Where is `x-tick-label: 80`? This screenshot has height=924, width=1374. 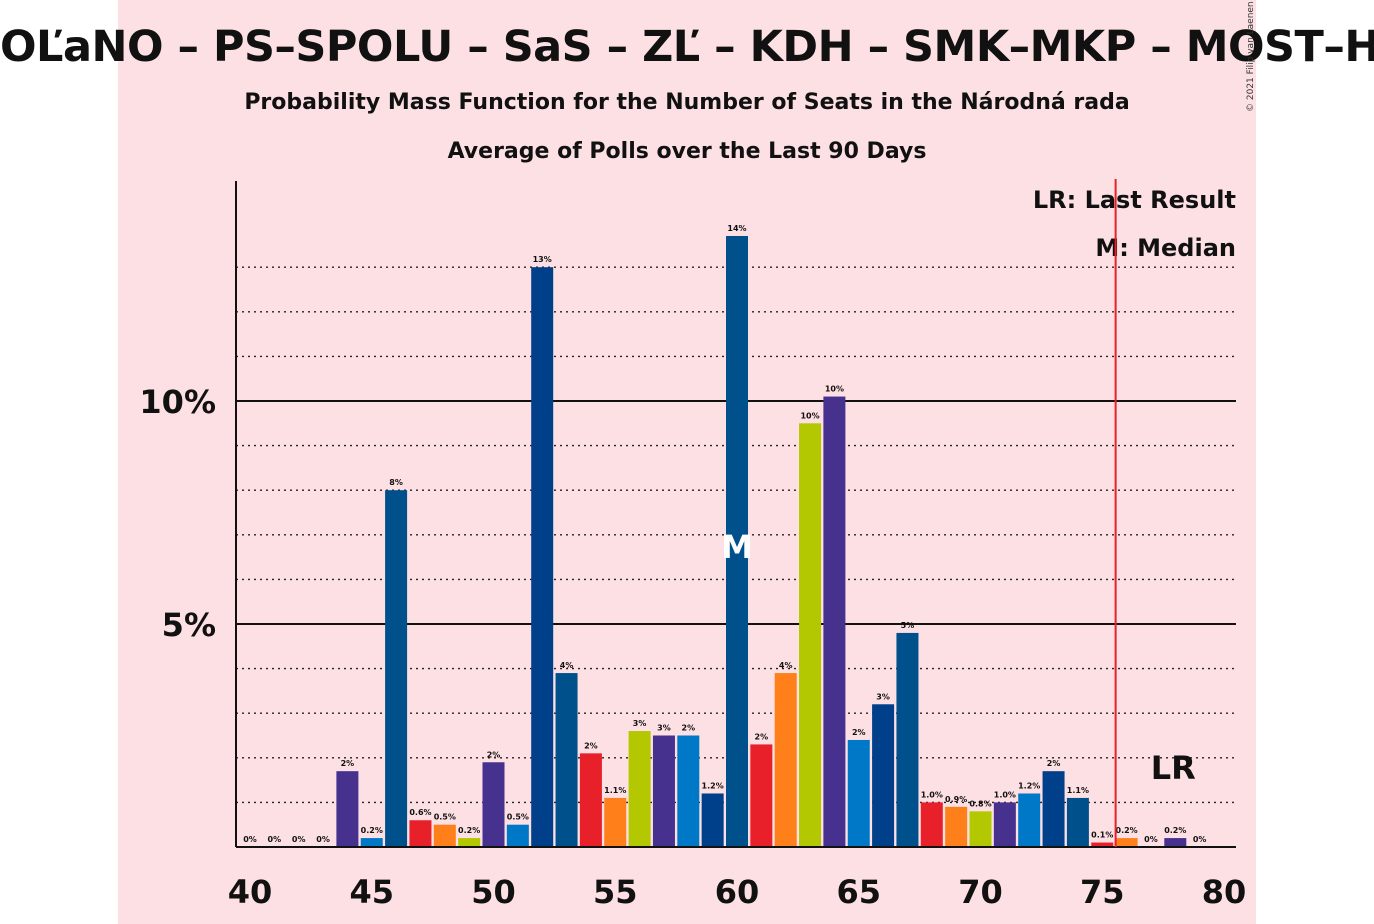 x-tick-label: 80 is located at coordinates (1224, 892).